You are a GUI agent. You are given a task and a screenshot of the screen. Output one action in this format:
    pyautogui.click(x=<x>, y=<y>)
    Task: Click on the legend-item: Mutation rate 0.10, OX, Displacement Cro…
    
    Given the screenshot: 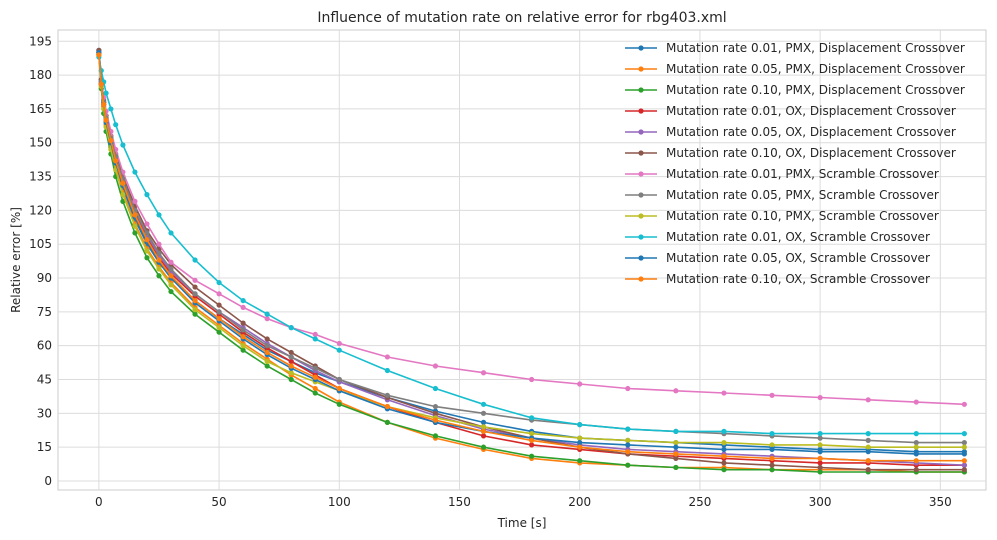 What is the action you would take?
    pyautogui.click(x=790, y=153)
    